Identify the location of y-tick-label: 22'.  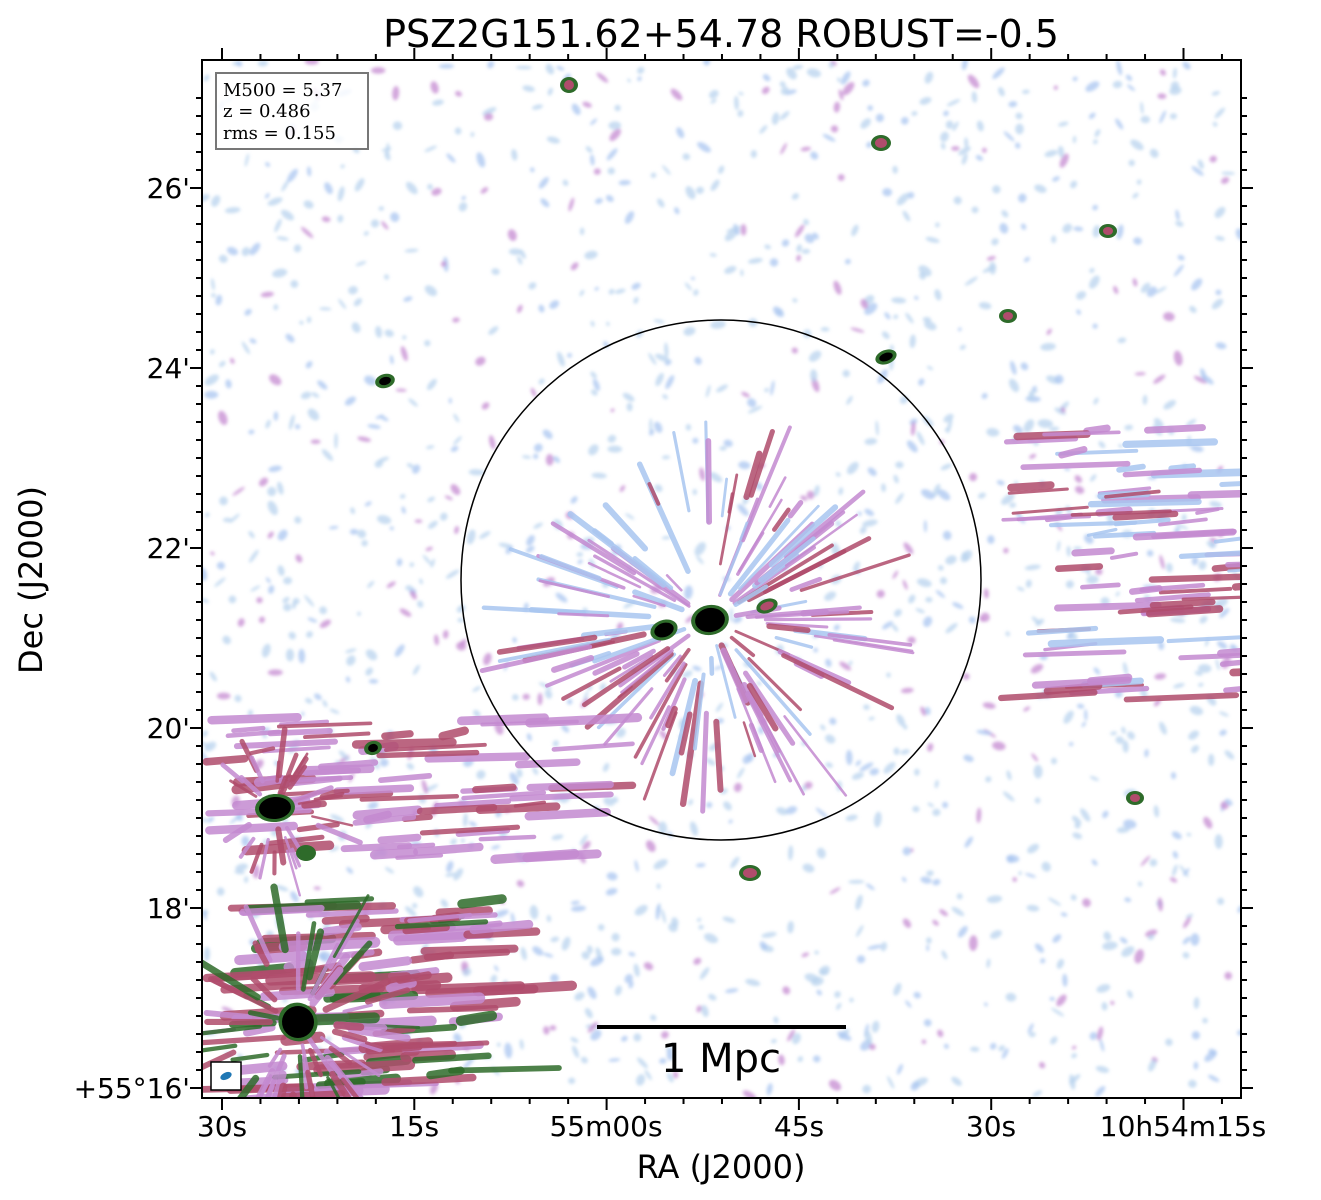
(168, 548).